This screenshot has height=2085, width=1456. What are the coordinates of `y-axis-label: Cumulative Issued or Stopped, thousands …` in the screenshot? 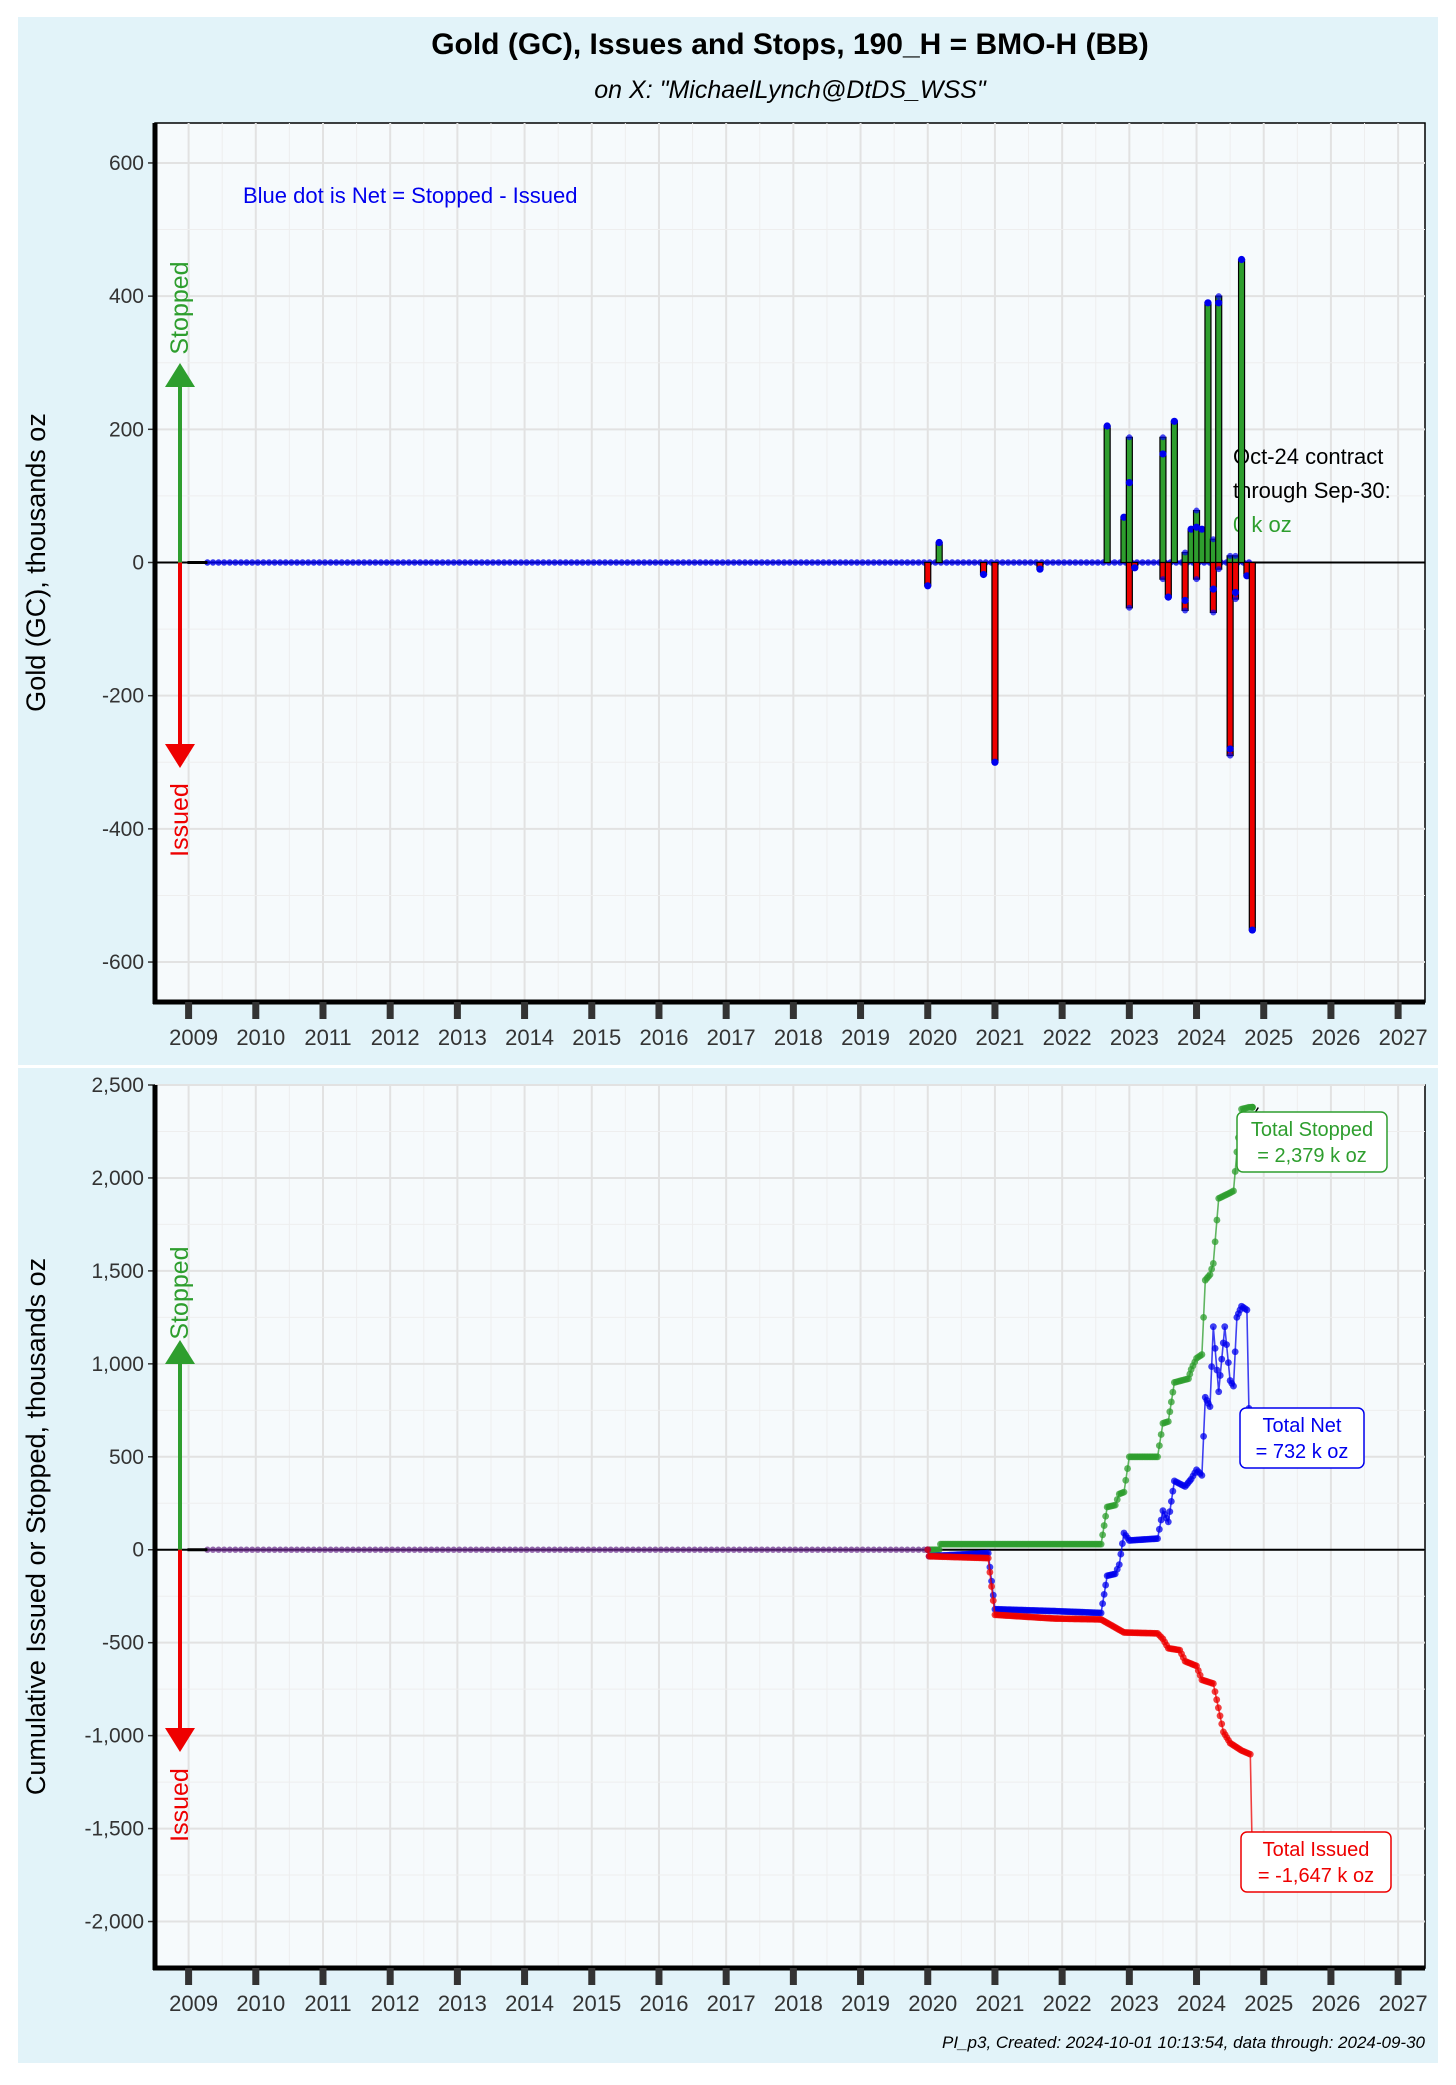 It's located at (36, 1526).